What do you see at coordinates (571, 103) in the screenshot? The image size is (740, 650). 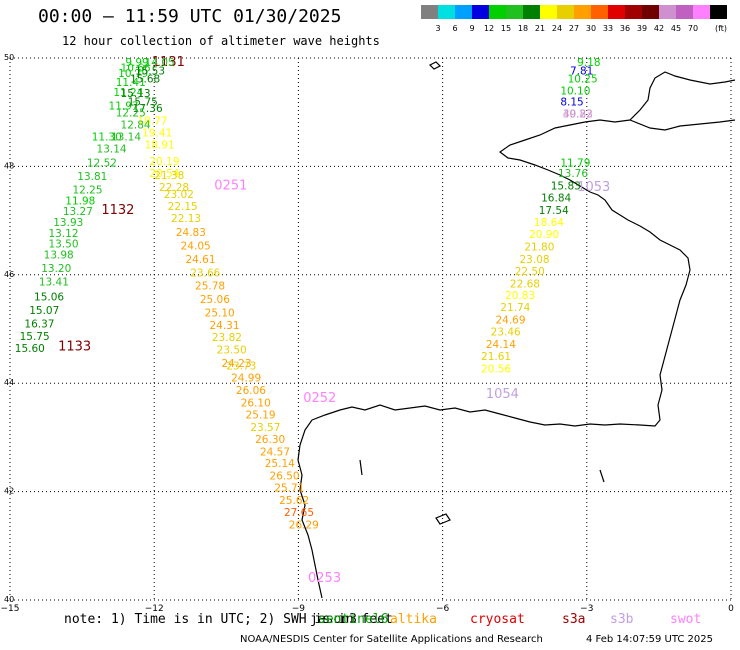 I see `wave-height-label: 8.15` at bounding box center [571, 103].